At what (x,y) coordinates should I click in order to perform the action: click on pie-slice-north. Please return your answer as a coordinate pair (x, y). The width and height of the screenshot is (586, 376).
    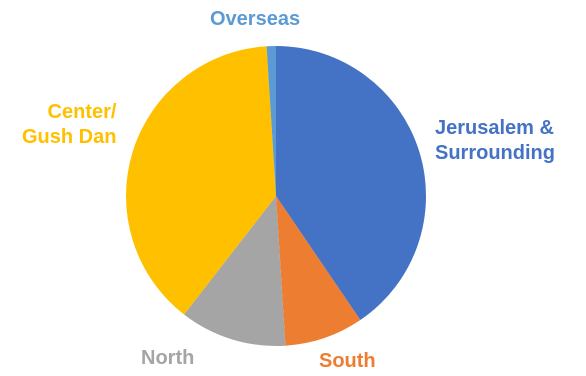
    Looking at the image, I should click on (235, 271).